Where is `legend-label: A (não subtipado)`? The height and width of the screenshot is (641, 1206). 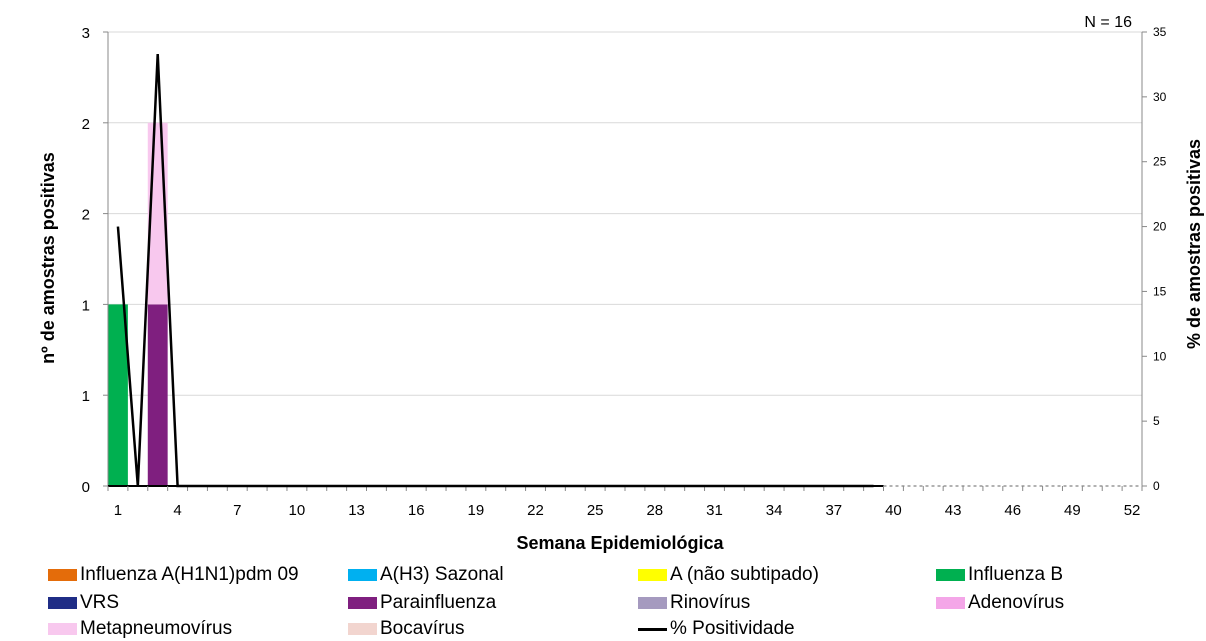
legend-label: A (não subtipado) is located at coordinates (744, 574).